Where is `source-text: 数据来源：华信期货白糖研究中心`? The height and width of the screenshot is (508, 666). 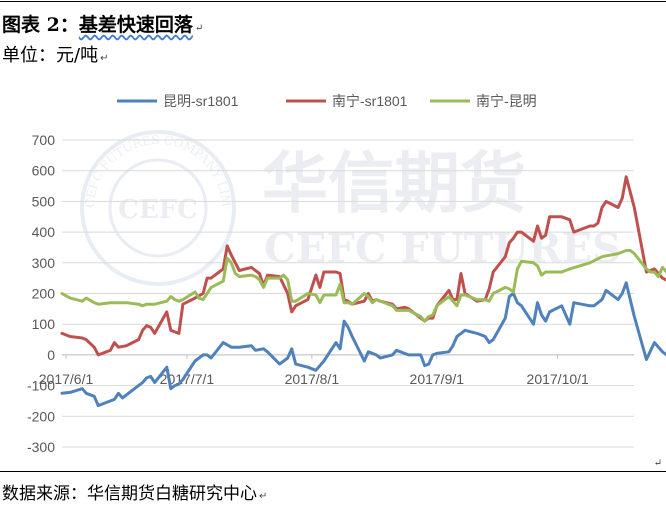 source-text: 数据来源：华信期货白糖研究中心 is located at coordinates (129, 494).